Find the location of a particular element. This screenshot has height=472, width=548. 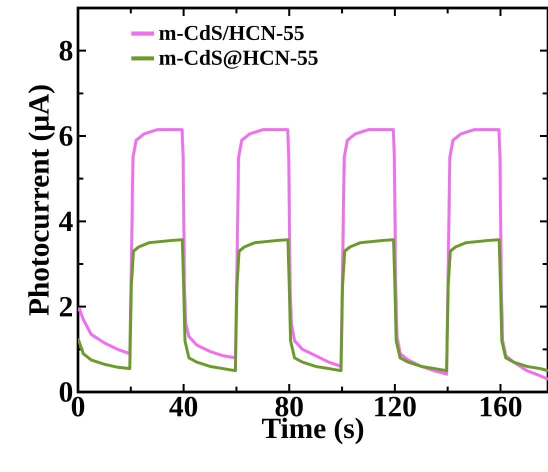

y-axis-title: Photocurrent (μA) is located at coordinates (41, 200).